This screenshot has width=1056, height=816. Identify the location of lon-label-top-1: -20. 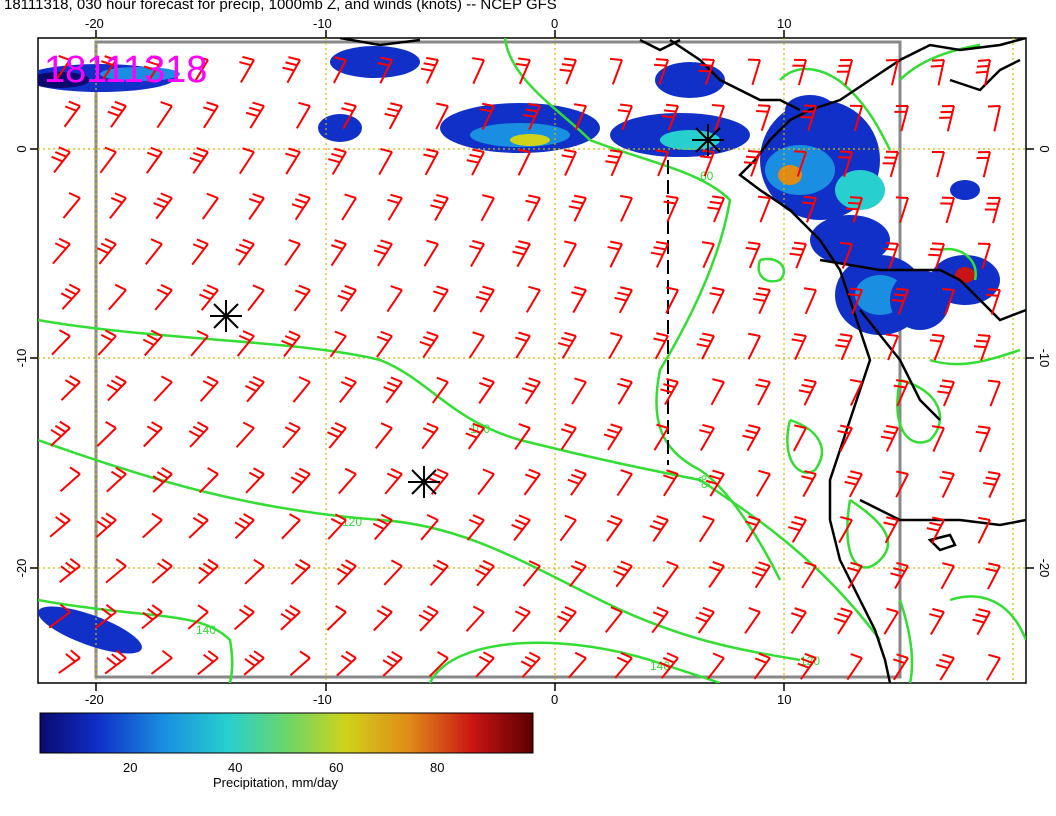
(94, 23).